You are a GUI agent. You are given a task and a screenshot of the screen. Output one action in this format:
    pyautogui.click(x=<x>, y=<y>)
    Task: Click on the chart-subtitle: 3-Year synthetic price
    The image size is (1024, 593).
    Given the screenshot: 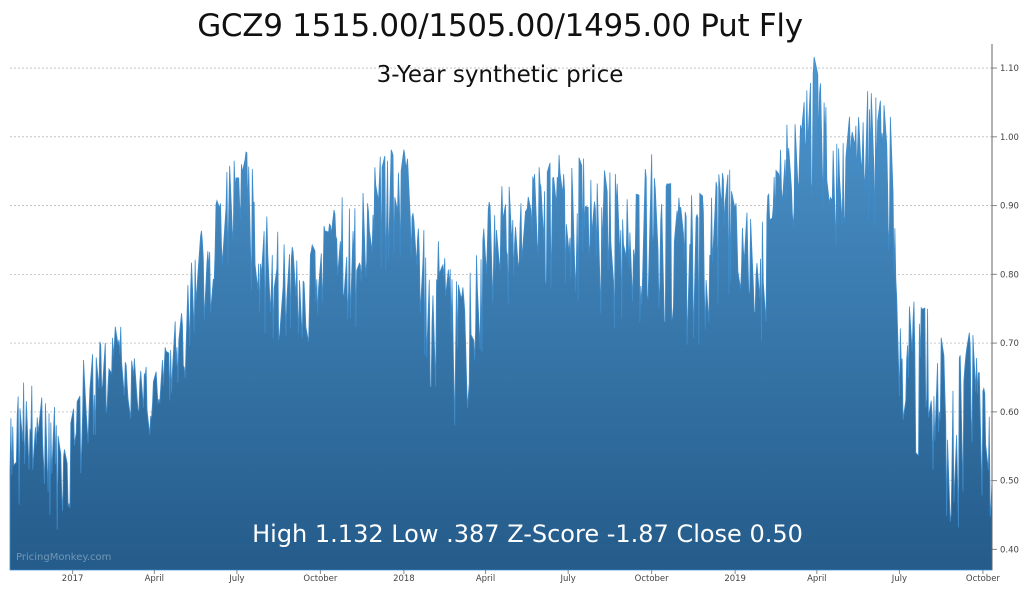 What is the action you would take?
    pyautogui.click(x=500, y=75)
    